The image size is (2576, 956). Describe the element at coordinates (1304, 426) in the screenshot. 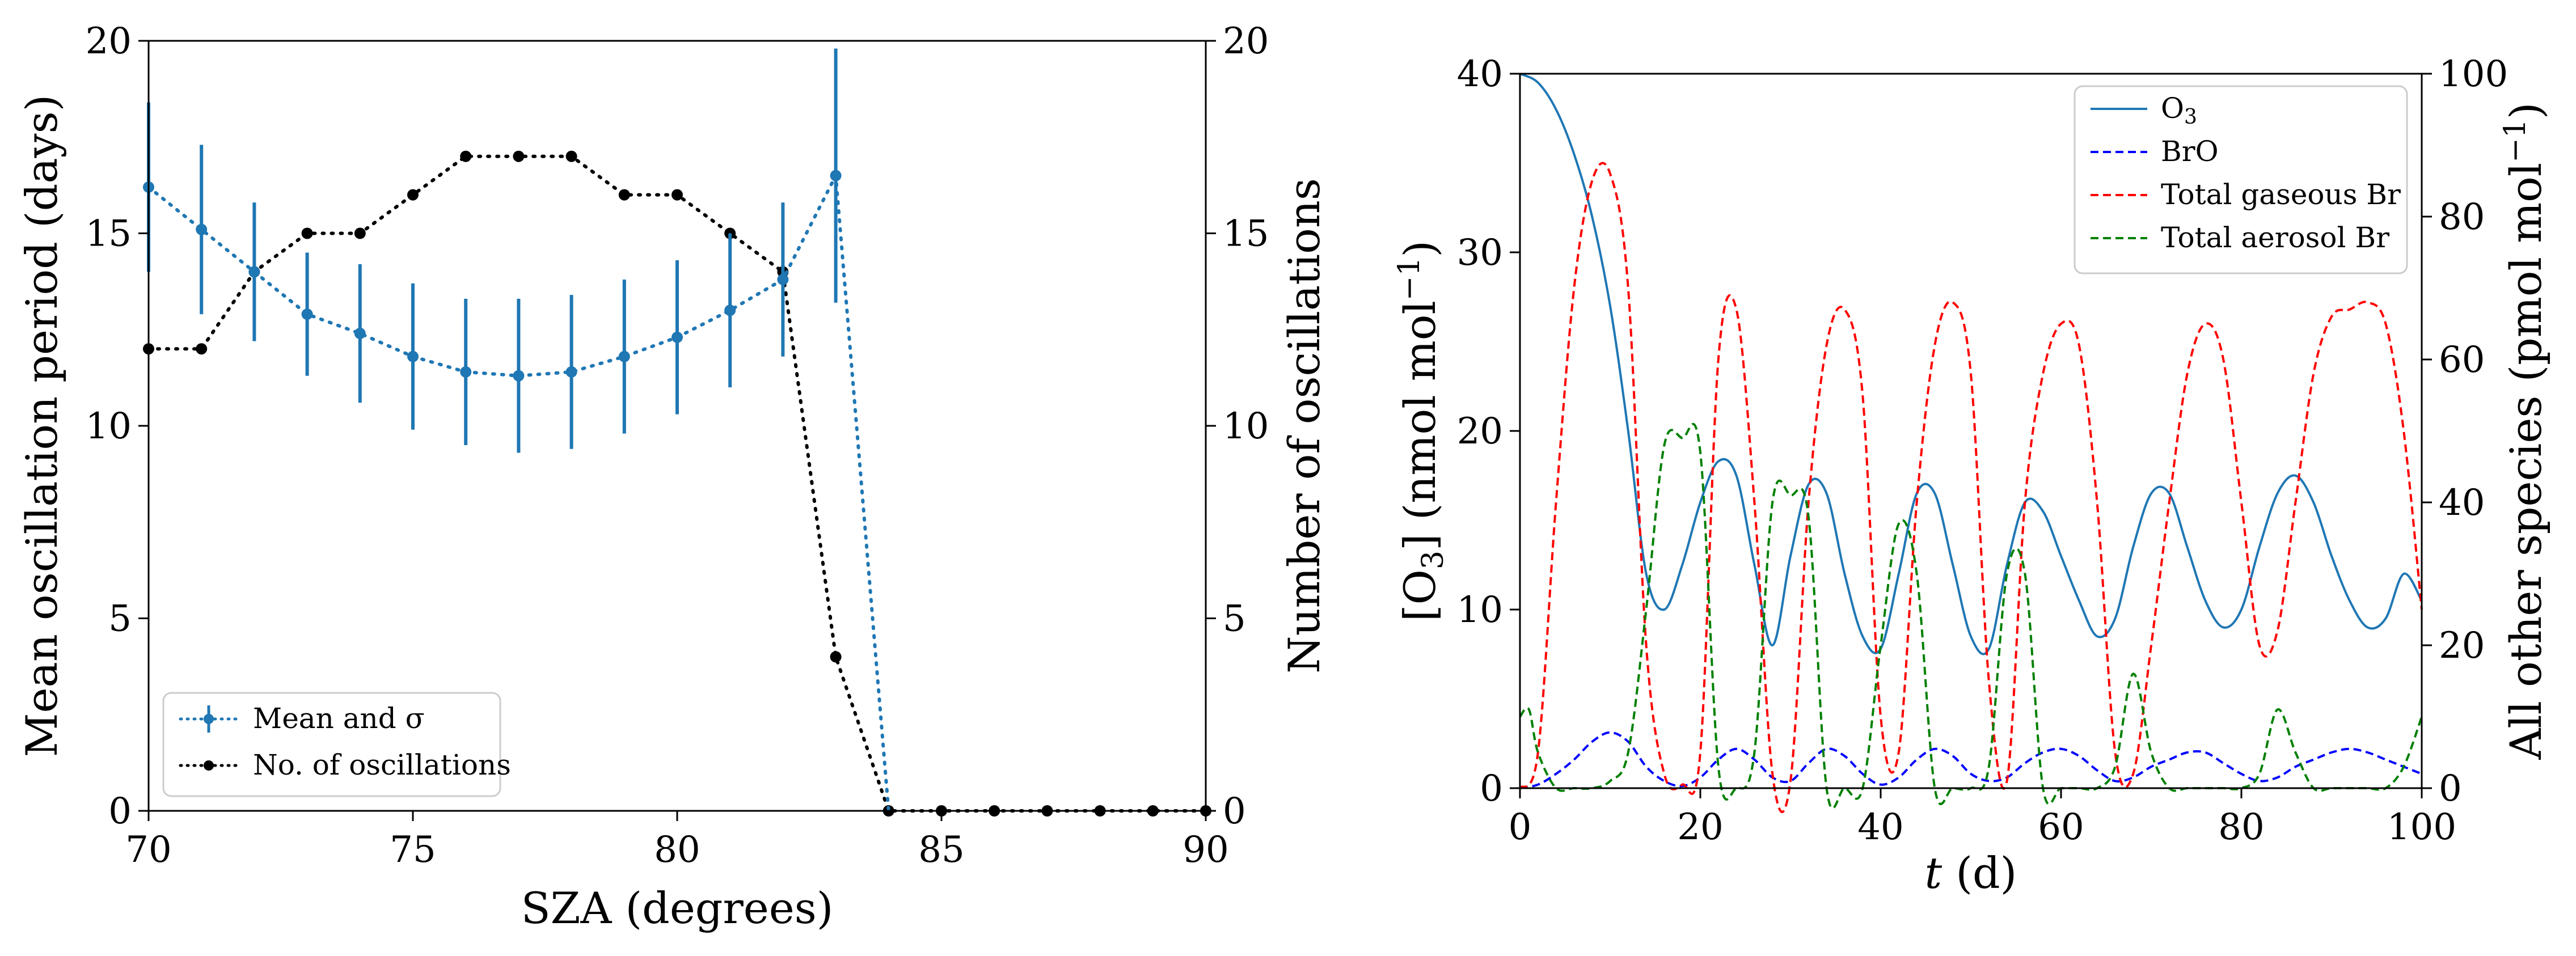

I see `left-y2-axis-label: Number of oscillations` at that location.